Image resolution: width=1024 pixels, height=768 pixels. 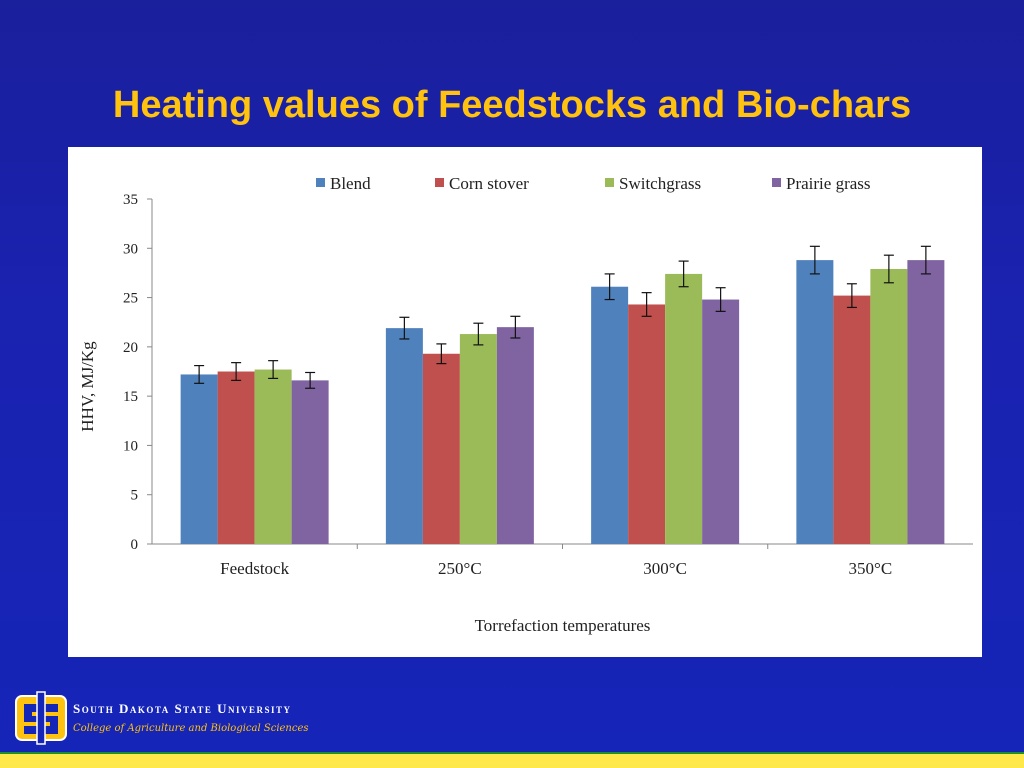 I want to click on footer-bar, so click(x=512, y=760).